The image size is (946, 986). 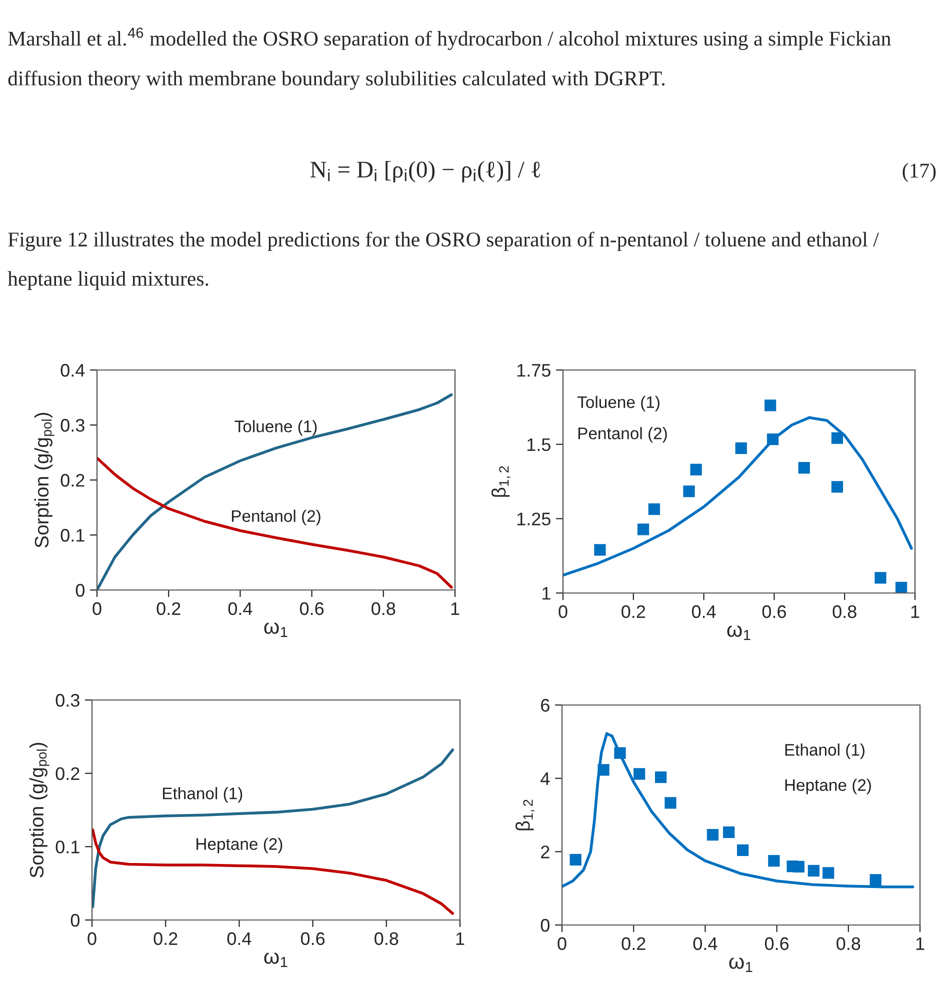 I want to click on annotation: Toluene (1), so click(x=618, y=404).